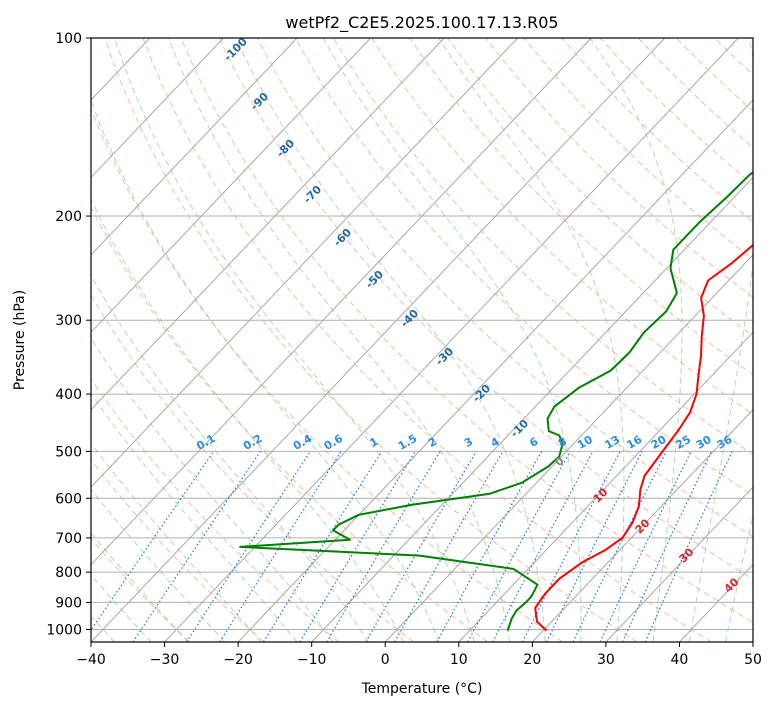 The width and height of the screenshot is (775, 713). I want to click on y-tick-label: 400, so click(68, 395).